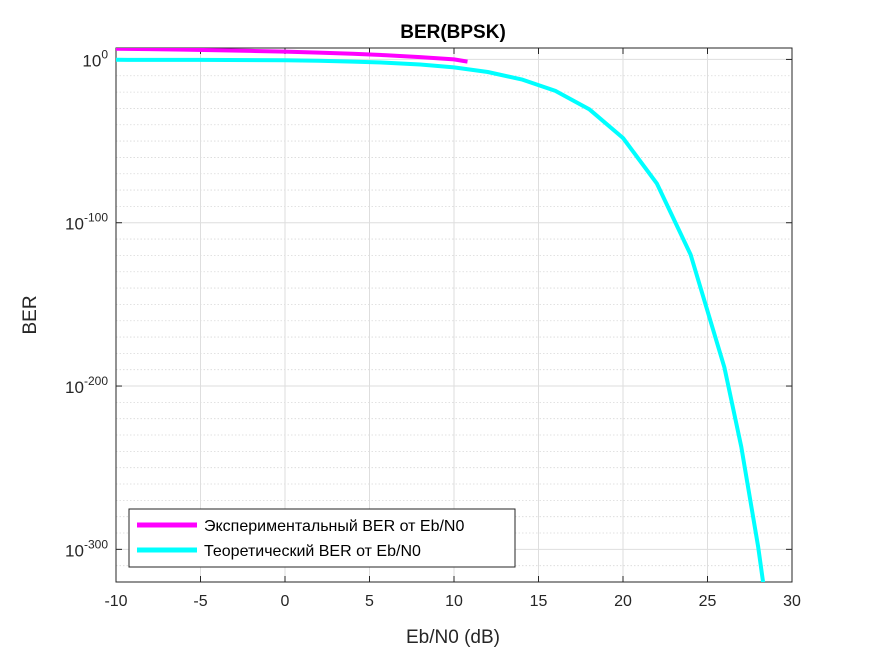  What do you see at coordinates (792, 601) in the screenshot?
I see `x-tick-label: 30` at bounding box center [792, 601].